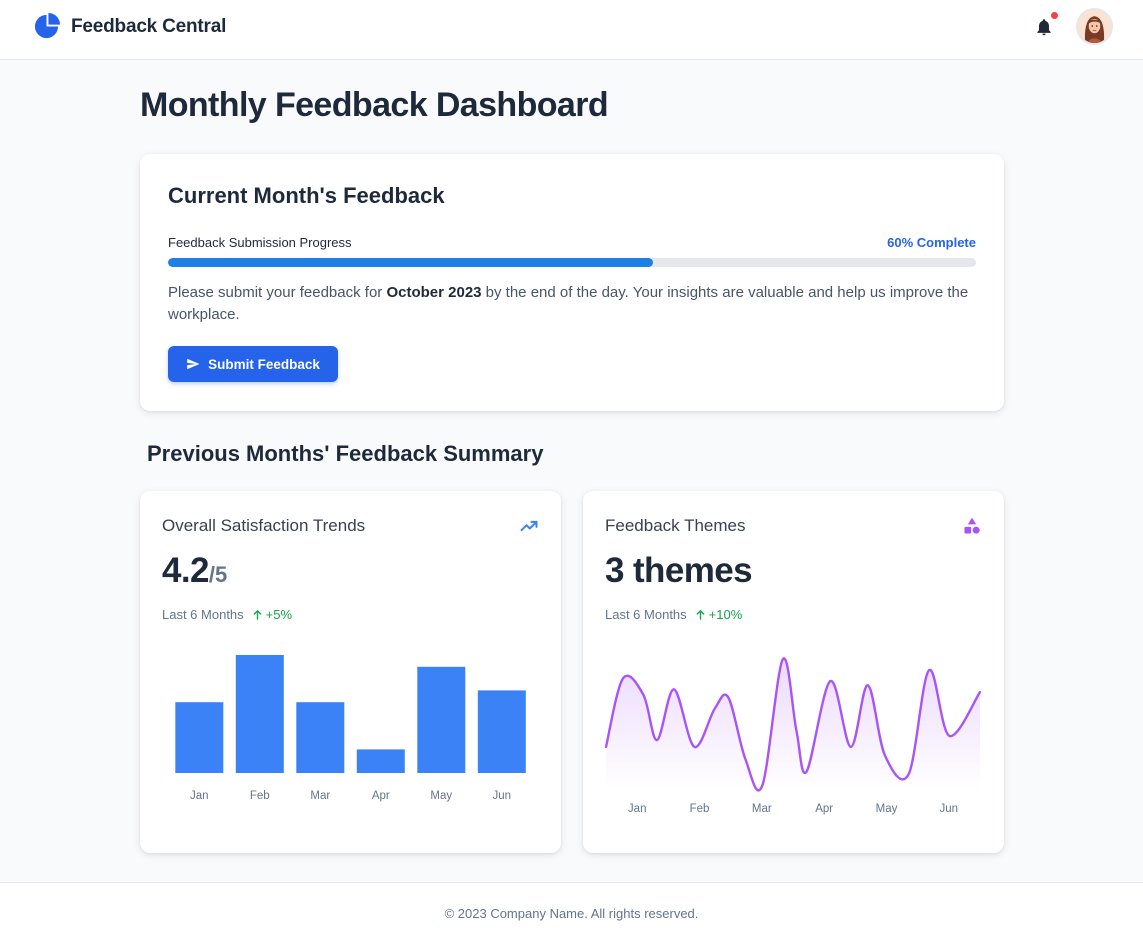  I want to click on user-avatar-image, so click(1094, 26).